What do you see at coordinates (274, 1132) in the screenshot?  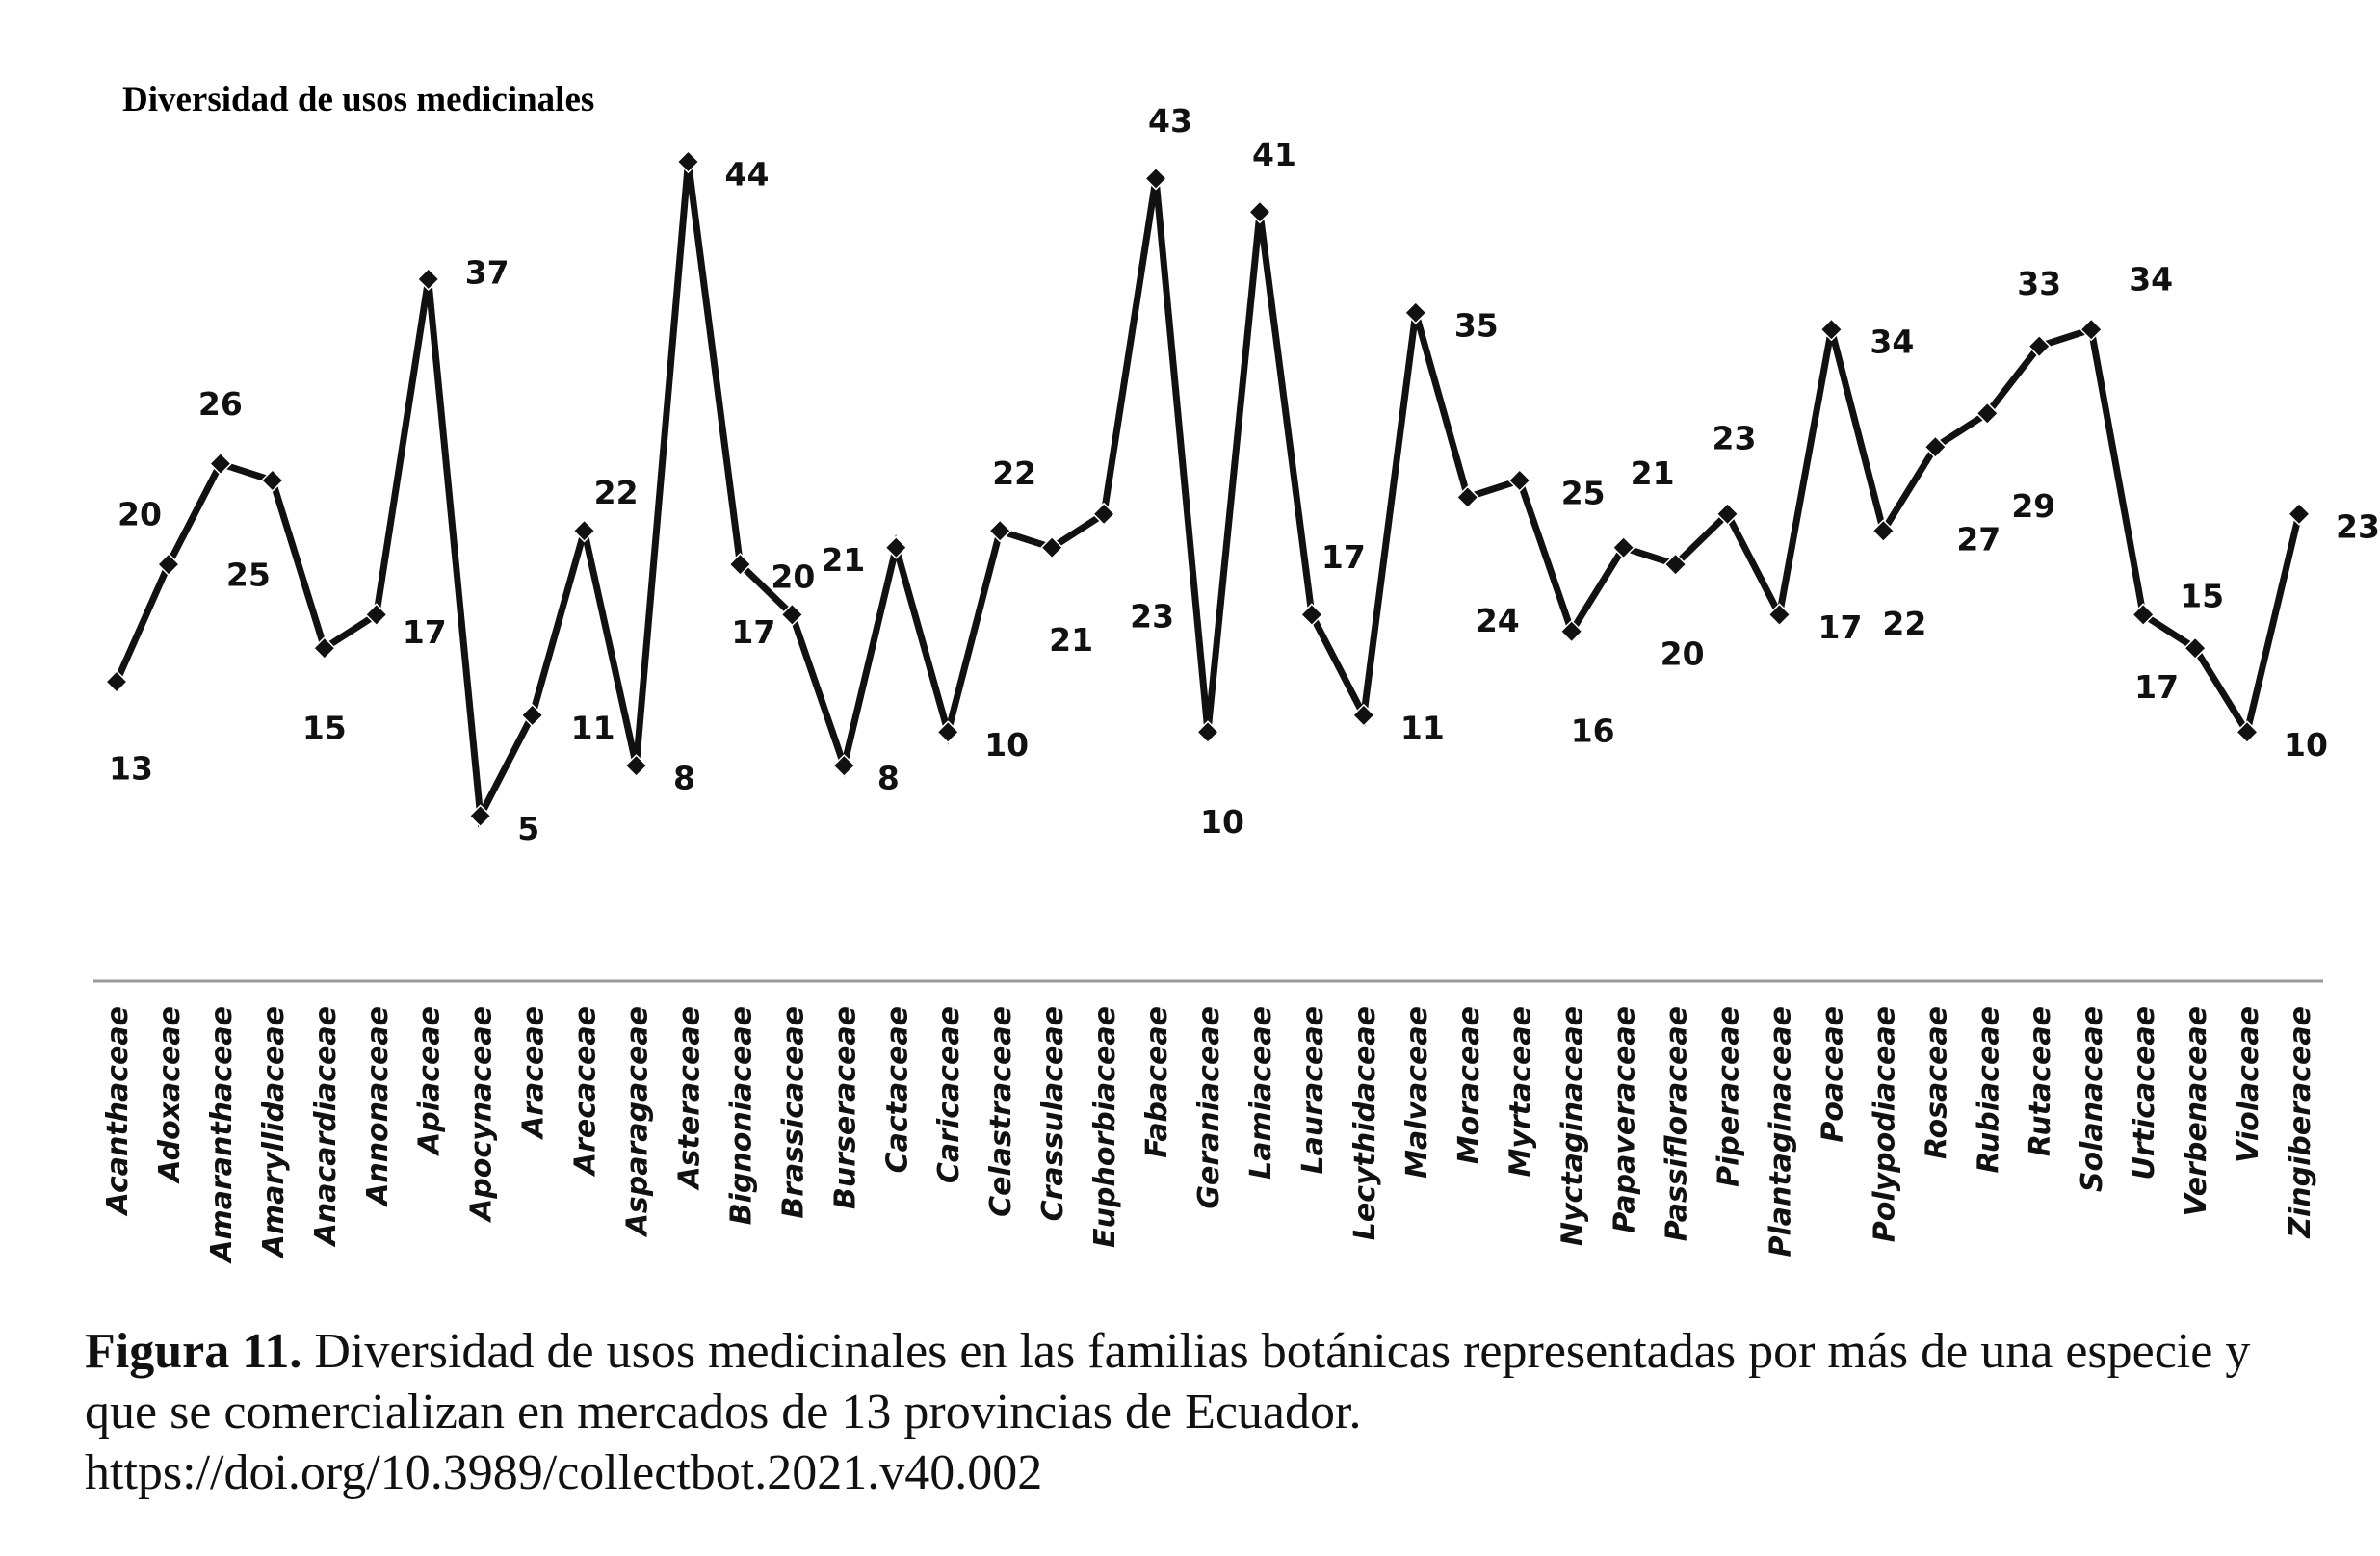 I see `x-tick-label: Amaryllidaceae` at bounding box center [274, 1132].